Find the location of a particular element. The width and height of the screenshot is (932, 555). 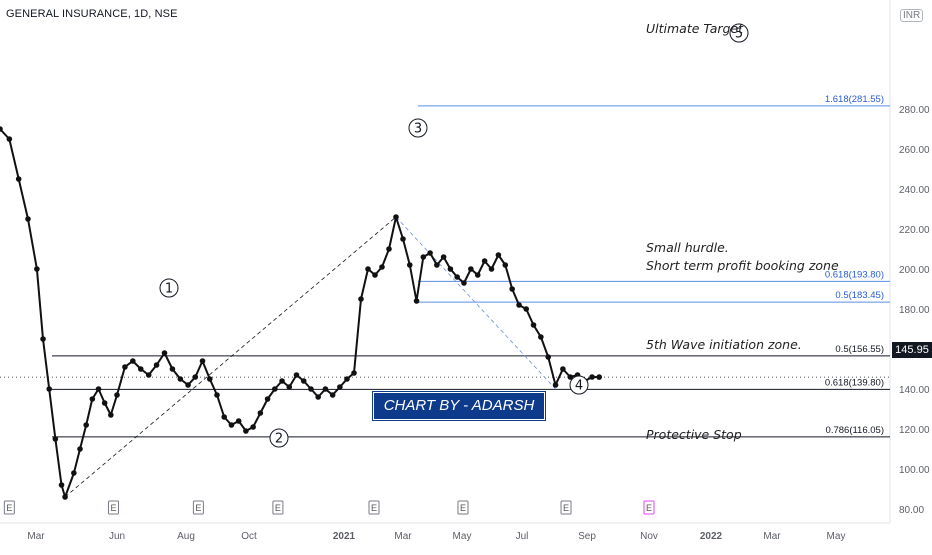

x-tick-label: Jun is located at coordinates (117, 536).